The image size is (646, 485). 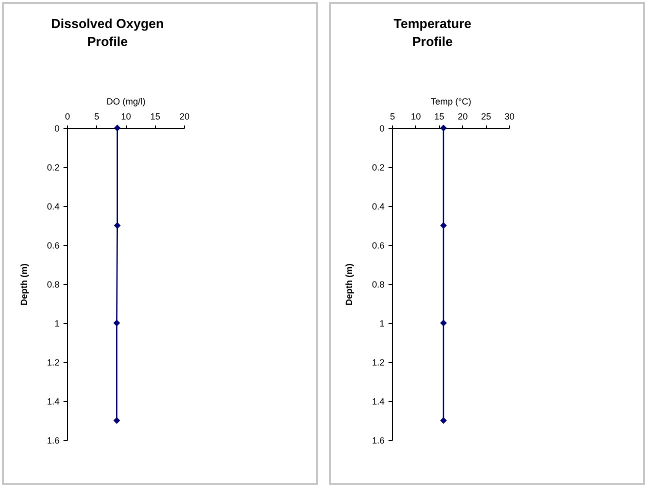 What do you see at coordinates (67, 117) in the screenshot?
I see `x-tick-label: 0` at bounding box center [67, 117].